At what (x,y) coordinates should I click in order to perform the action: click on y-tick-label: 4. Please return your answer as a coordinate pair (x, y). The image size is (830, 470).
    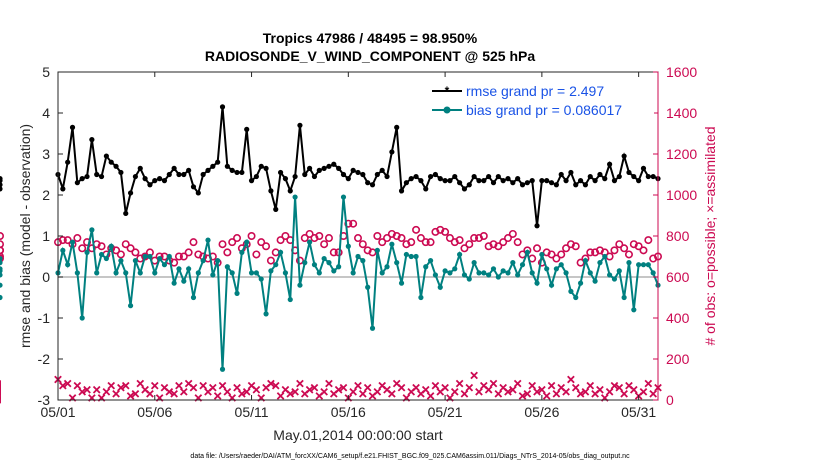
    Looking at the image, I should click on (46, 113).